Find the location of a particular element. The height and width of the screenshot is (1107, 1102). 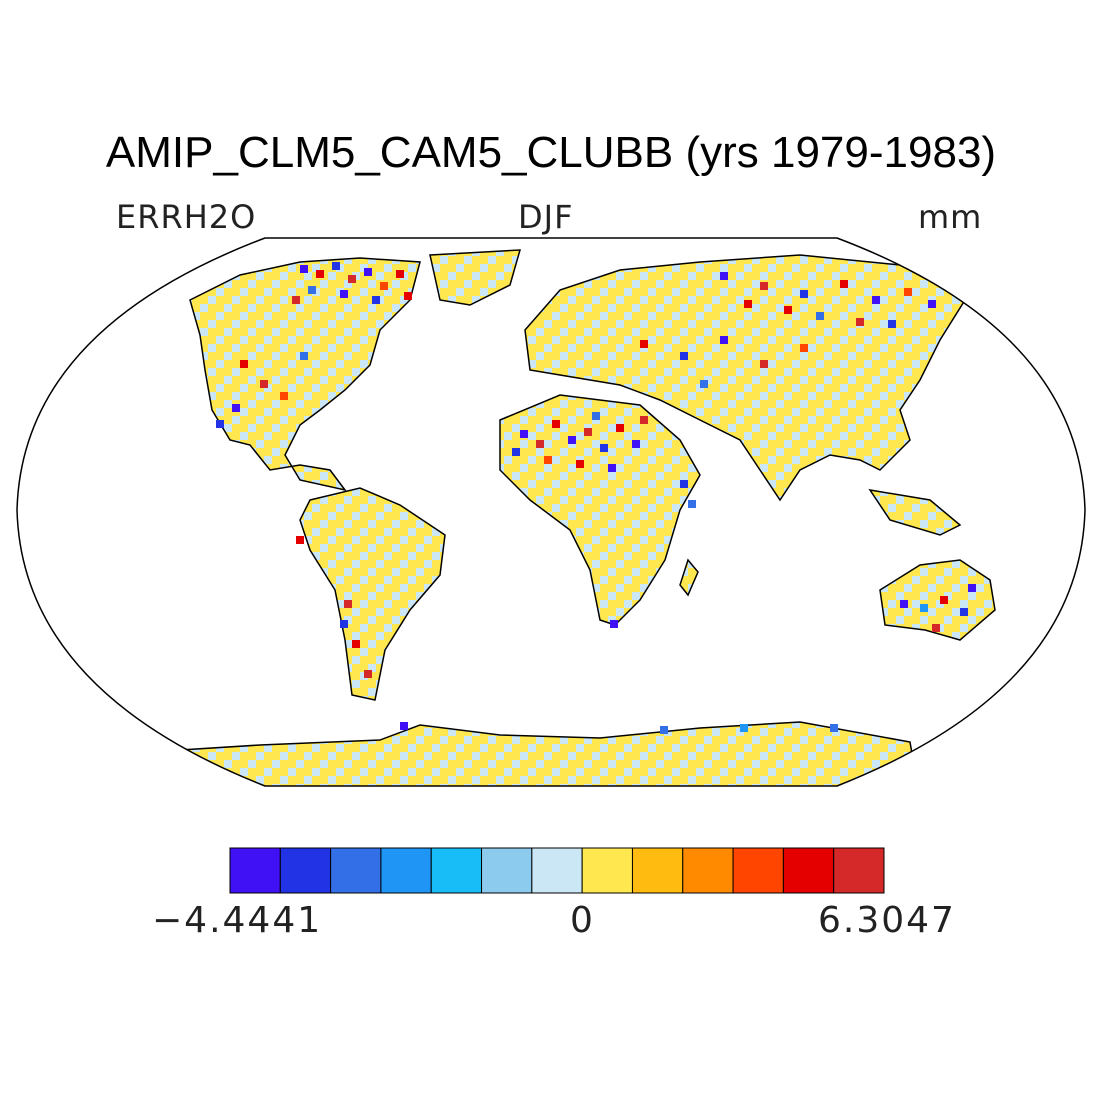

colorbar is located at coordinates (557, 870).